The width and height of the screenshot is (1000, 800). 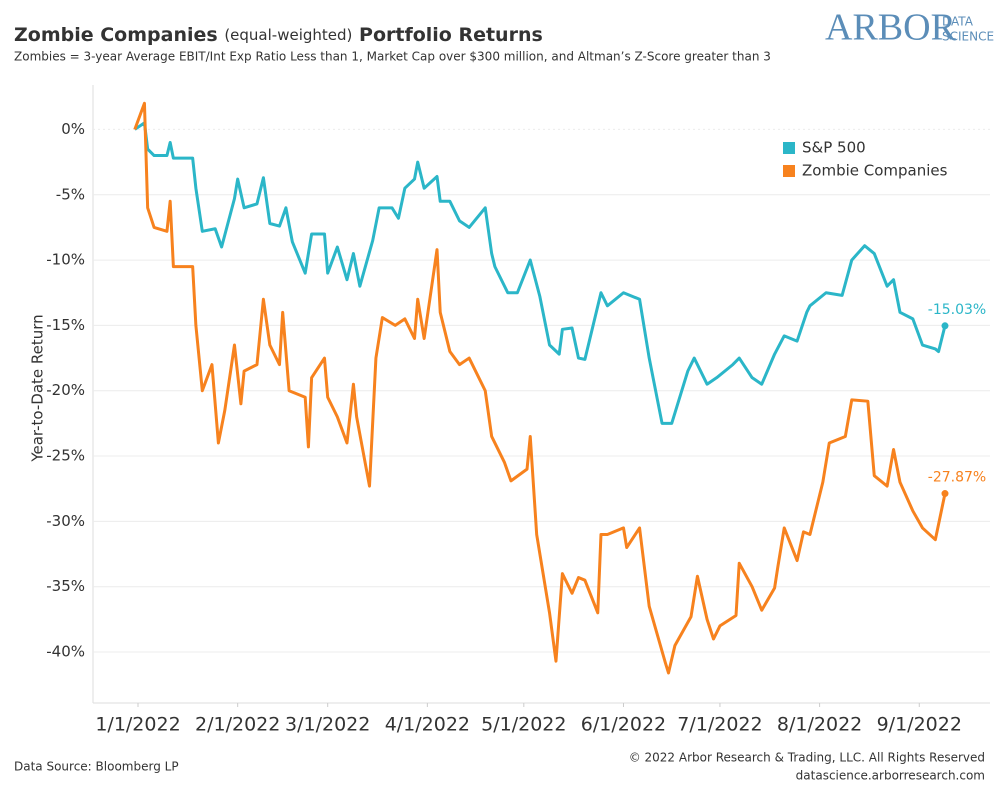 What do you see at coordinates (38, 388) in the screenshot?
I see `y-axis-label: Year-to-Date Return` at bounding box center [38, 388].